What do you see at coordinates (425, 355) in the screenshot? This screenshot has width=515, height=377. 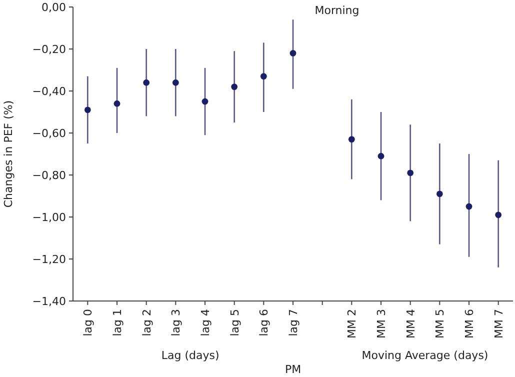 I see `text: Moving Average (days)` at bounding box center [425, 355].